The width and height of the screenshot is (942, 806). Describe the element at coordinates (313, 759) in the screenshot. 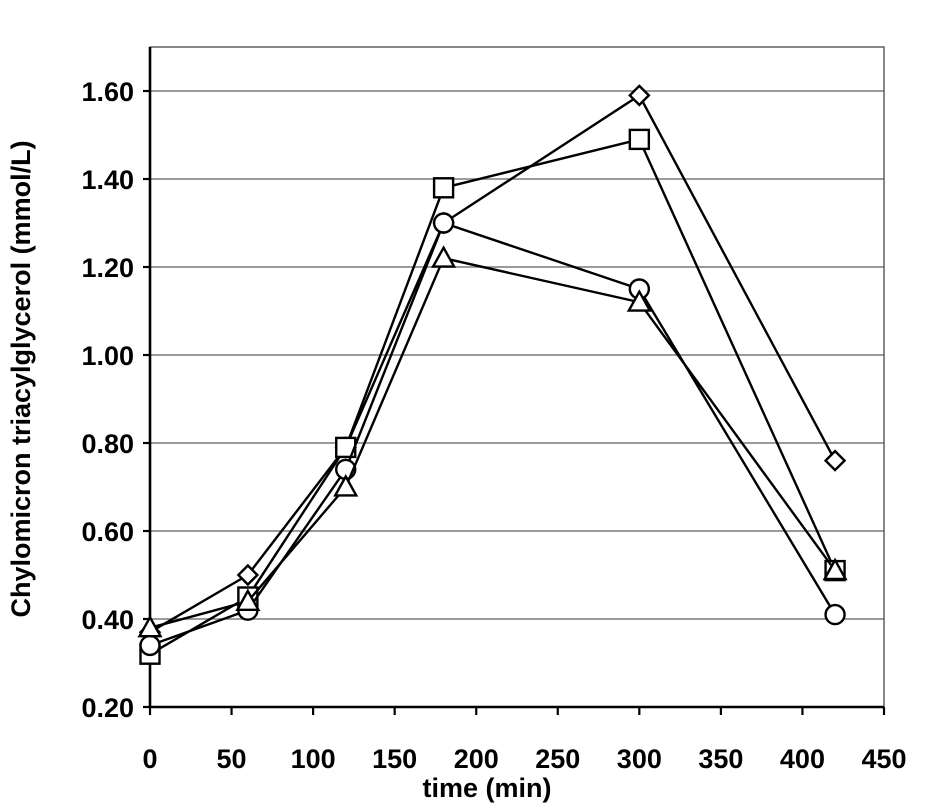

I see `x-tick-label: 100` at that location.